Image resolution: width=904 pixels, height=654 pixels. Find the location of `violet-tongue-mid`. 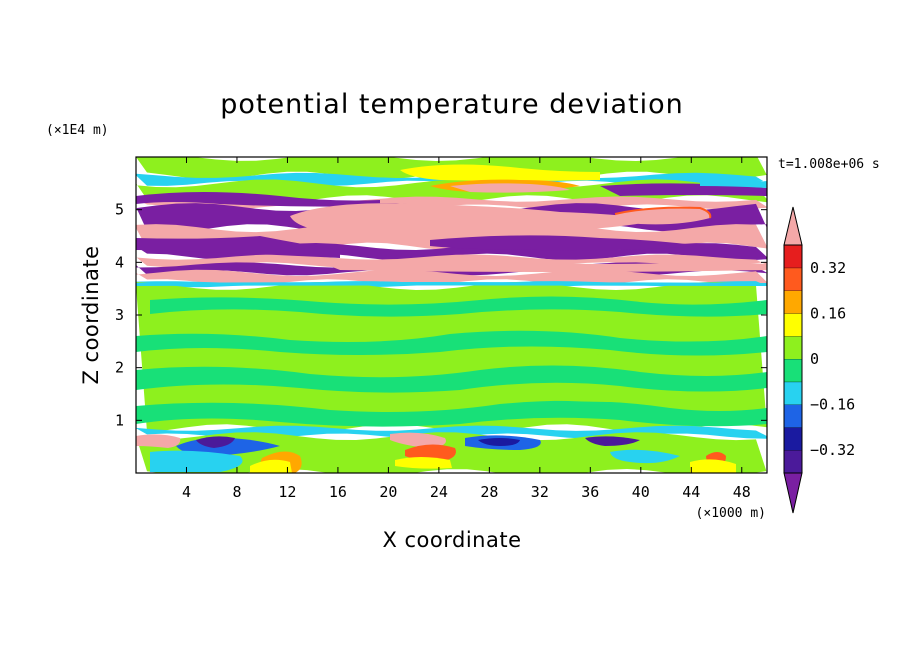

violet-tongue-mid is located at coordinates (565, 243).